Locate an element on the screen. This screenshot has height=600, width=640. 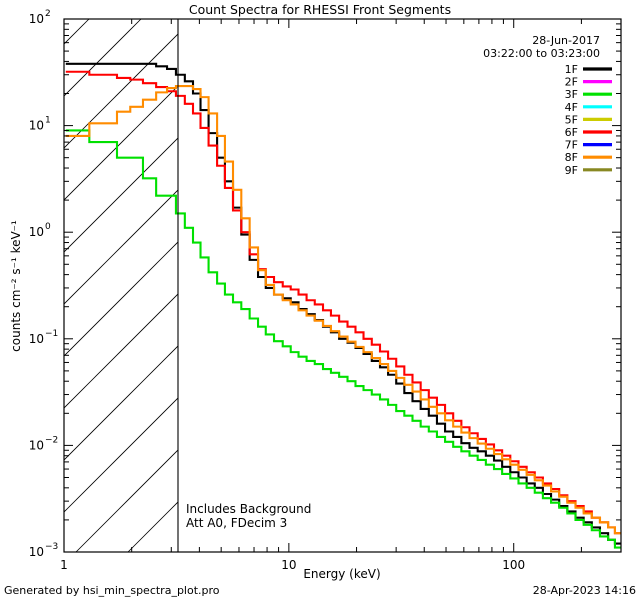
legend-item-3f: 3F is located at coordinates (588, 94).